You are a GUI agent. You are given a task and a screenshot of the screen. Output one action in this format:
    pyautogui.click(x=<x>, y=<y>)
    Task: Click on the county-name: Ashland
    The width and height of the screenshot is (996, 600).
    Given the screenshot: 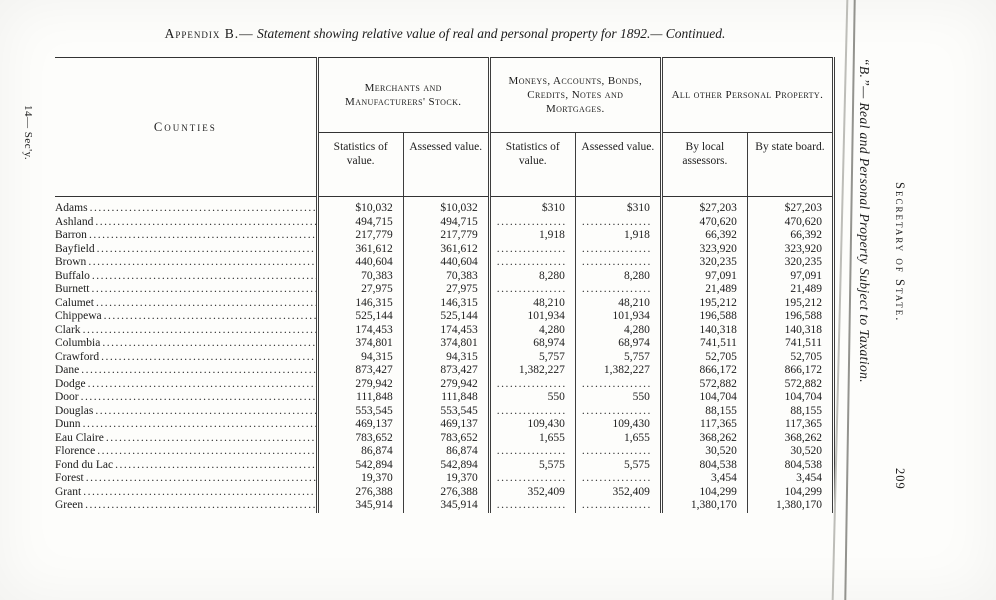 What is the action you would take?
    pyautogui.click(x=186, y=223)
    